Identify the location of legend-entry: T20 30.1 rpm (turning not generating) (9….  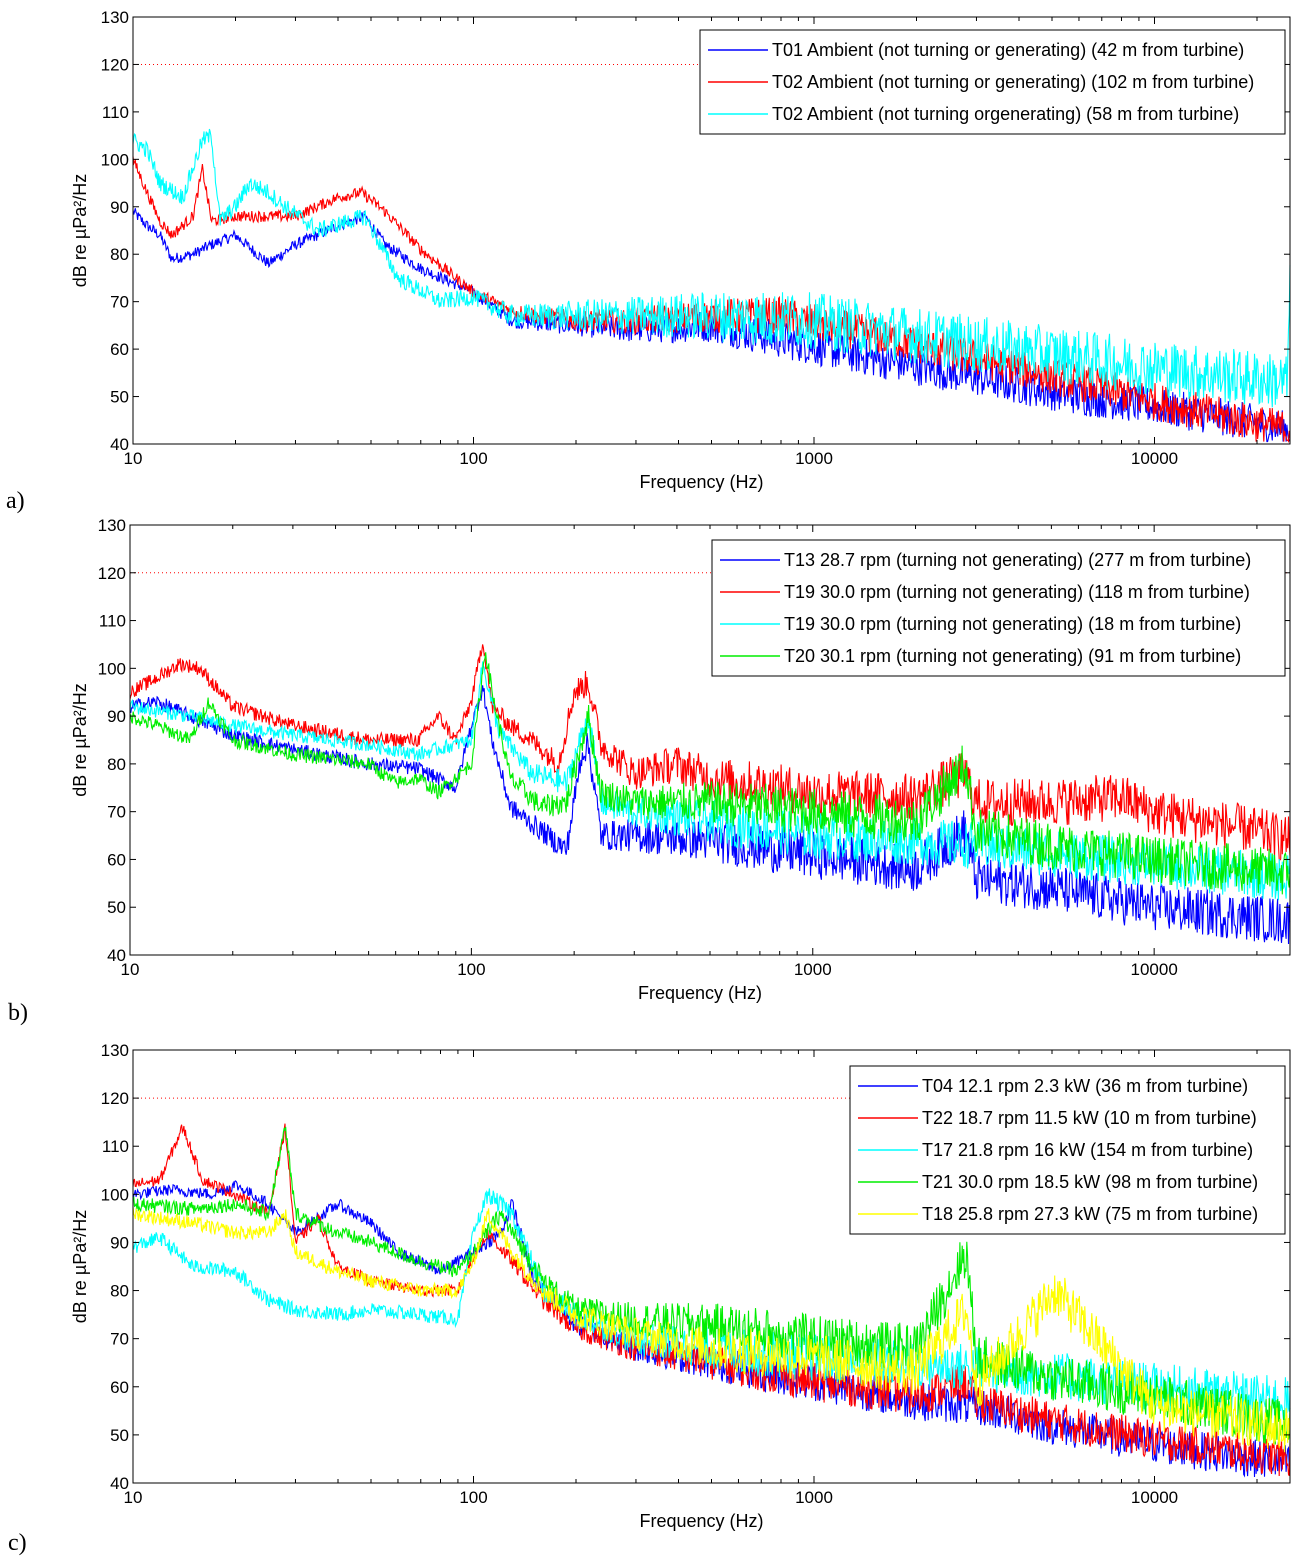
(1012, 656).